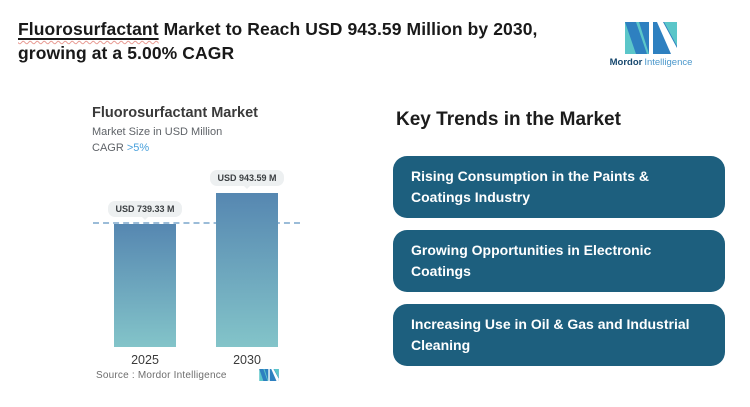 The height and width of the screenshot is (407, 750). Describe the element at coordinates (157, 132) in the screenshot. I see `chart-subtitle: Market Size in USD Million` at that location.